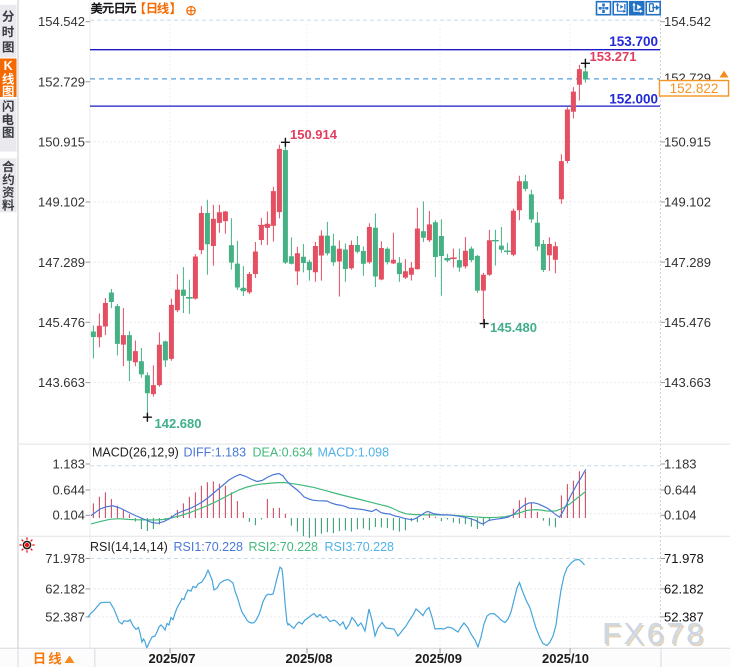 The image size is (730, 667). I want to click on svg-text: 152.729, so click(61, 81).